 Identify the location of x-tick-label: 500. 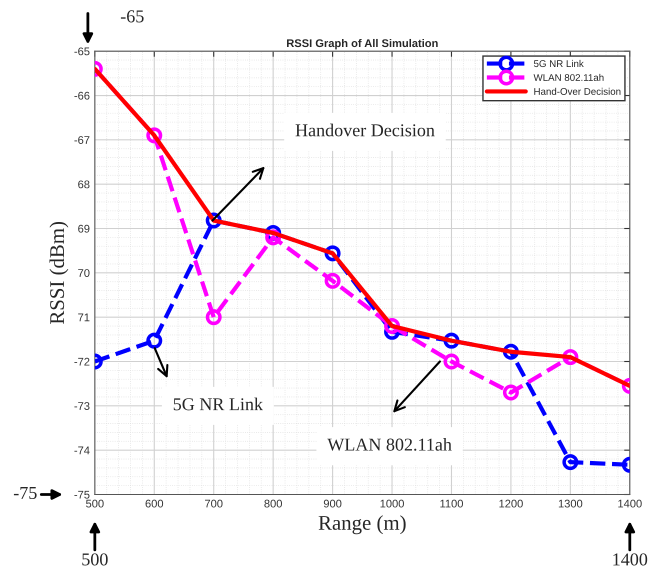
(95, 504).